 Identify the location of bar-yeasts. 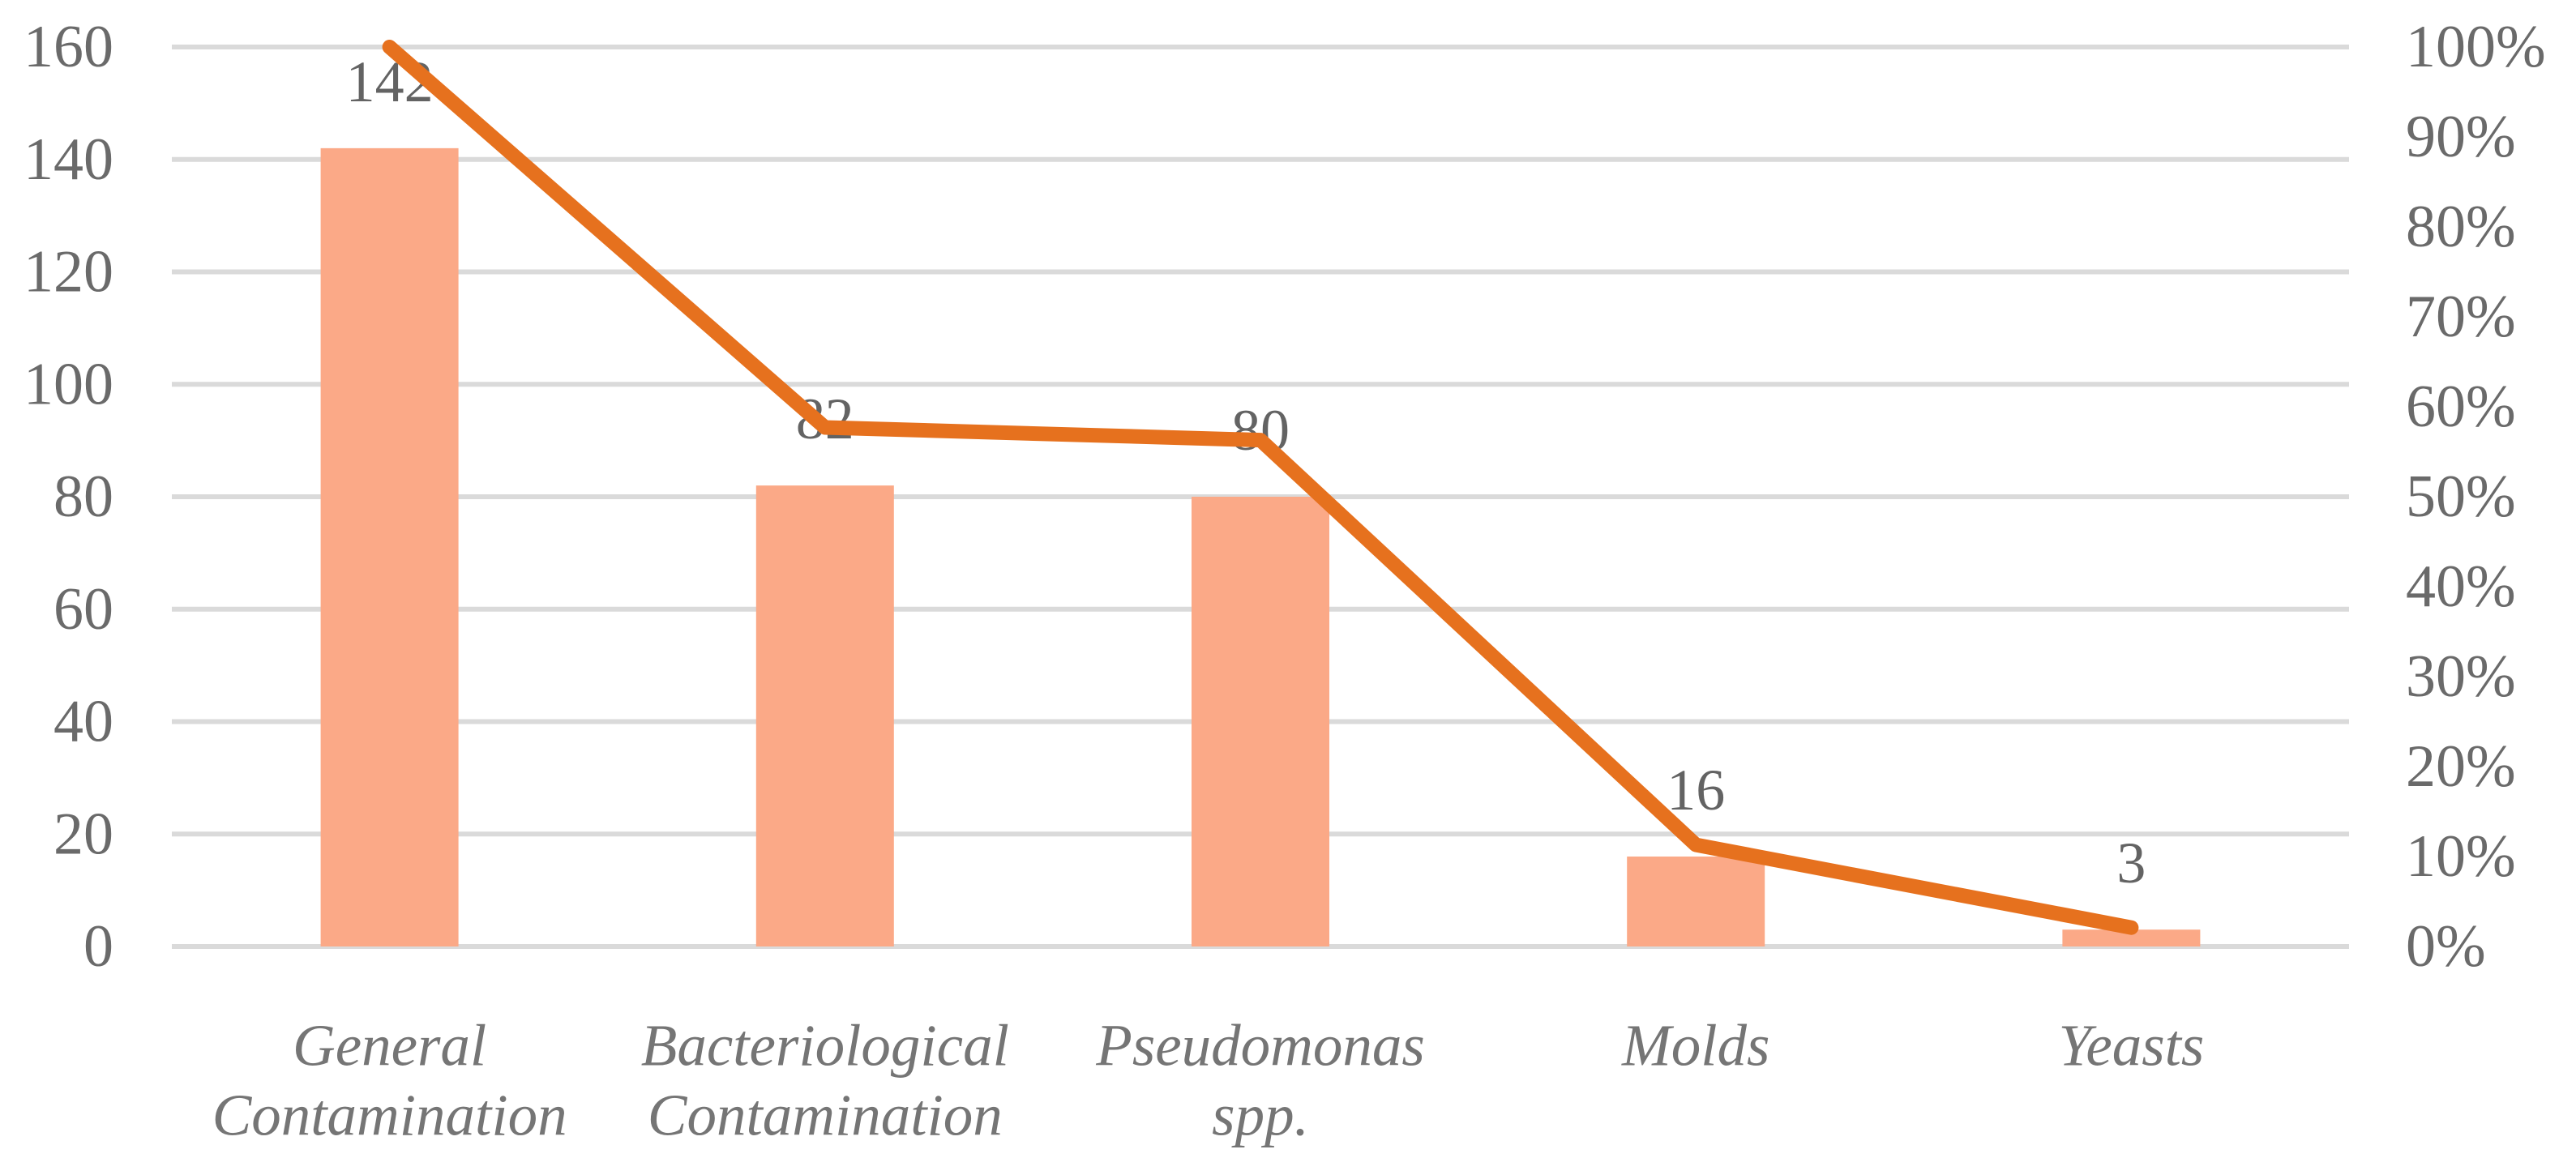
(2131, 937).